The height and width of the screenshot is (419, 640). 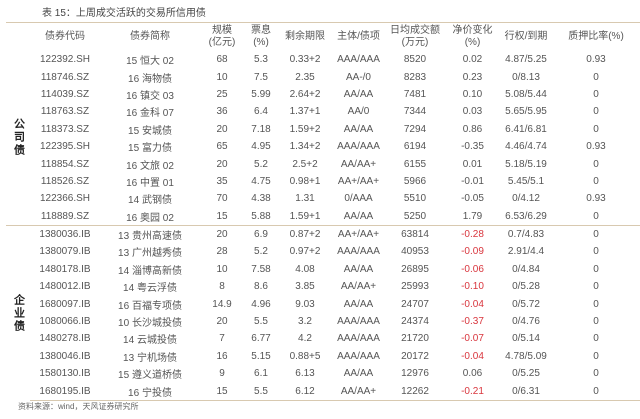 What do you see at coordinates (415, 304) in the screenshot?
I see `table-cell: 24707` at bounding box center [415, 304].